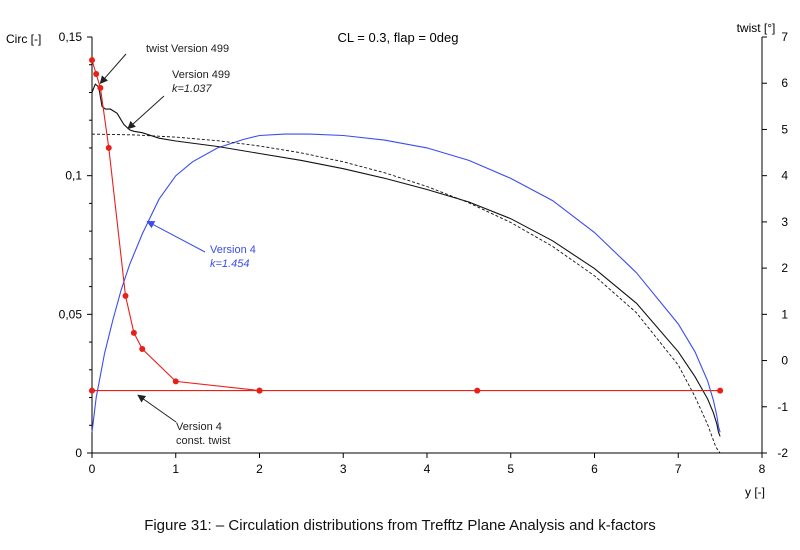 The height and width of the screenshot is (550, 800). What do you see at coordinates (784, 37) in the screenshot?
I see `y-right-tick-label: 7` at bounding box center [784, 37].